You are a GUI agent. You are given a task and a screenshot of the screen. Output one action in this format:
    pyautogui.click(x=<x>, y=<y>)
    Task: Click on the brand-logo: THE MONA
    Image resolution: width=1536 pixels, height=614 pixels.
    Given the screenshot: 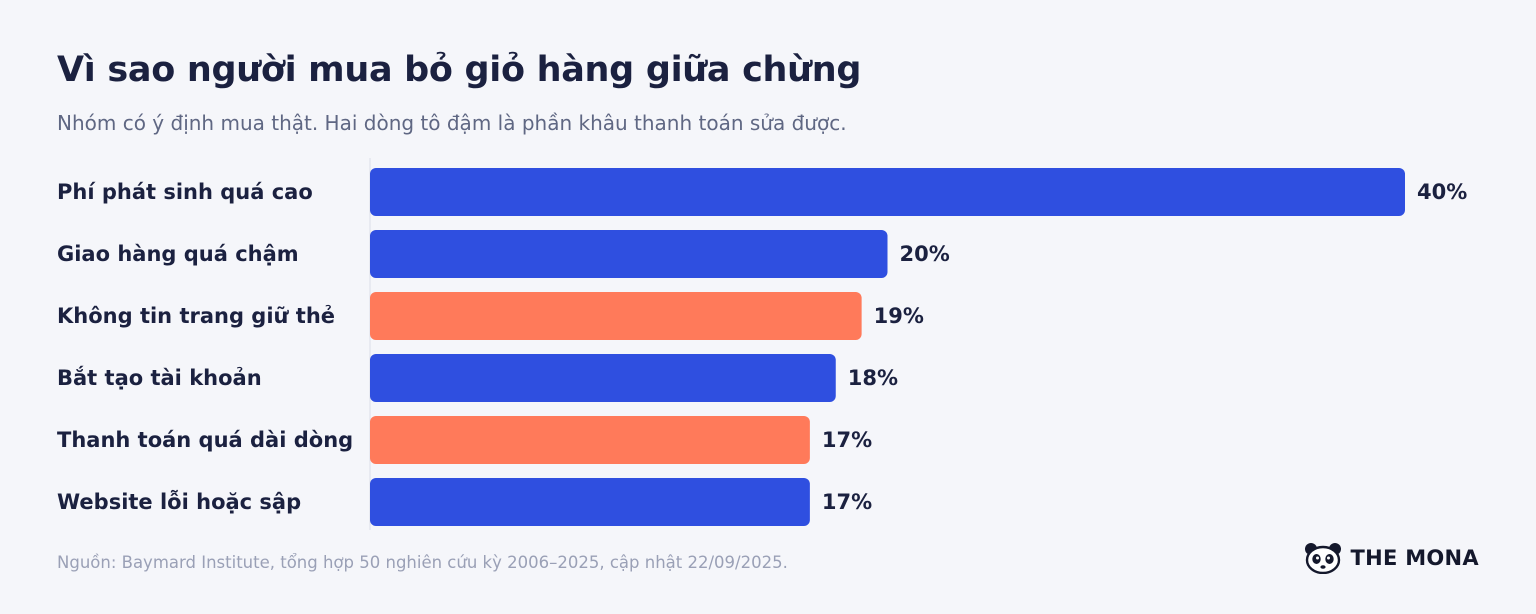 What is the action you would take?
    pyautogui.click(x=1391, y=558)
    